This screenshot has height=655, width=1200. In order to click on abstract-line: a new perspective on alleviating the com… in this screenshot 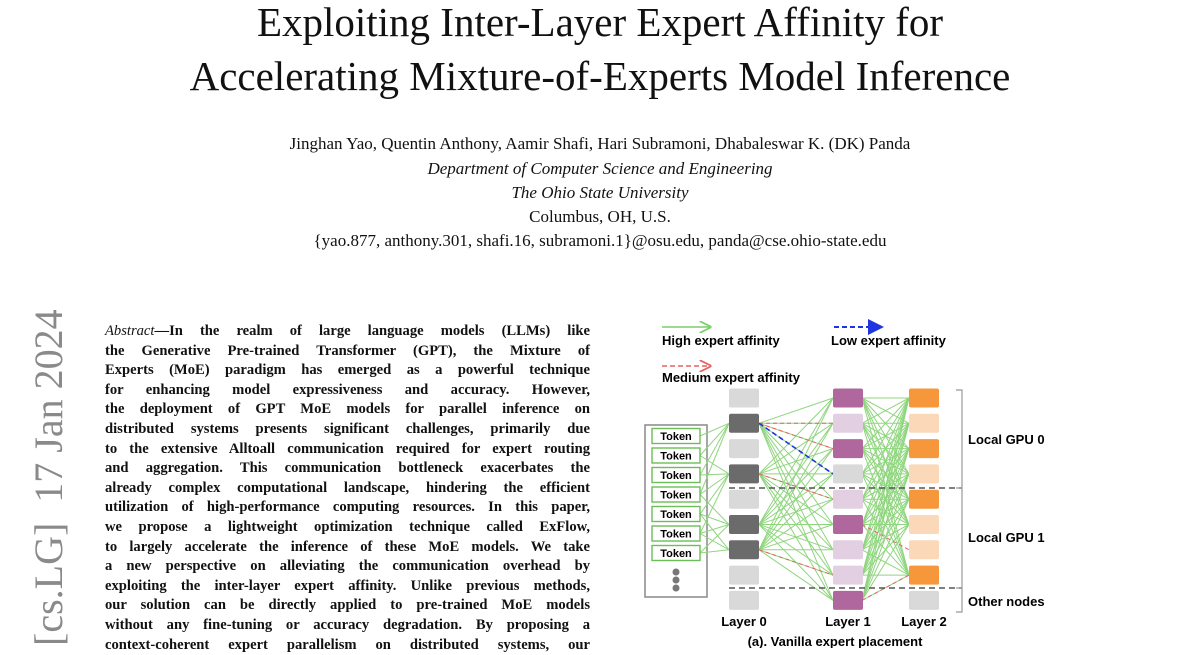, I will do `click(347, 567)`.